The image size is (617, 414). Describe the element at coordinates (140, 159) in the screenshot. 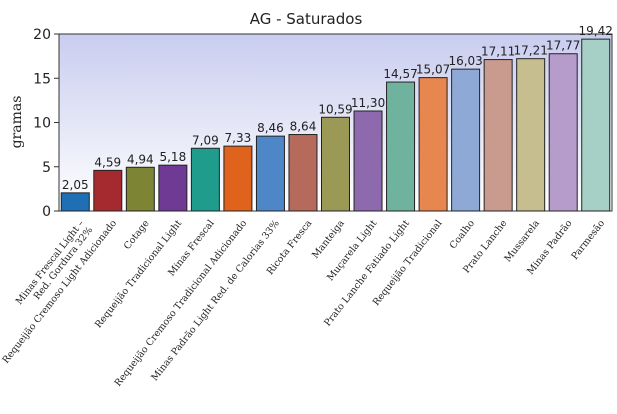

I see `bar-value-label: 4,94` at that location.